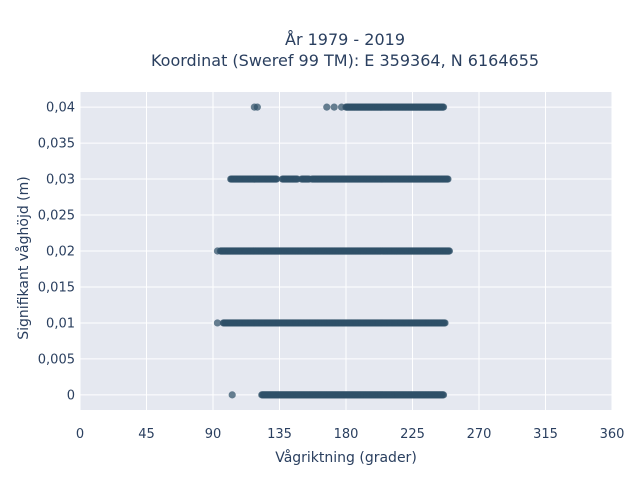 The width and height of the screenshot is (640, 480). I want to click on y-tick-label: 0,01, so click(60, 323).